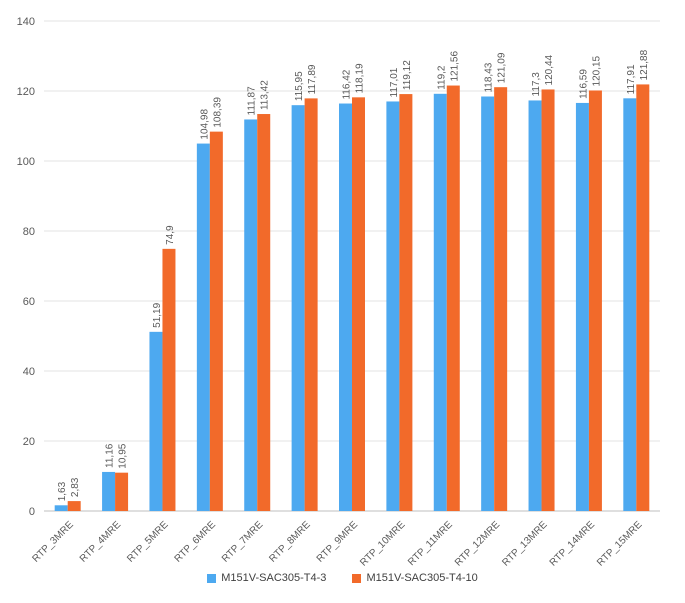 This screenshot has width=685, height=603. I want to click on data-label: 104,98, so click(204, 124).